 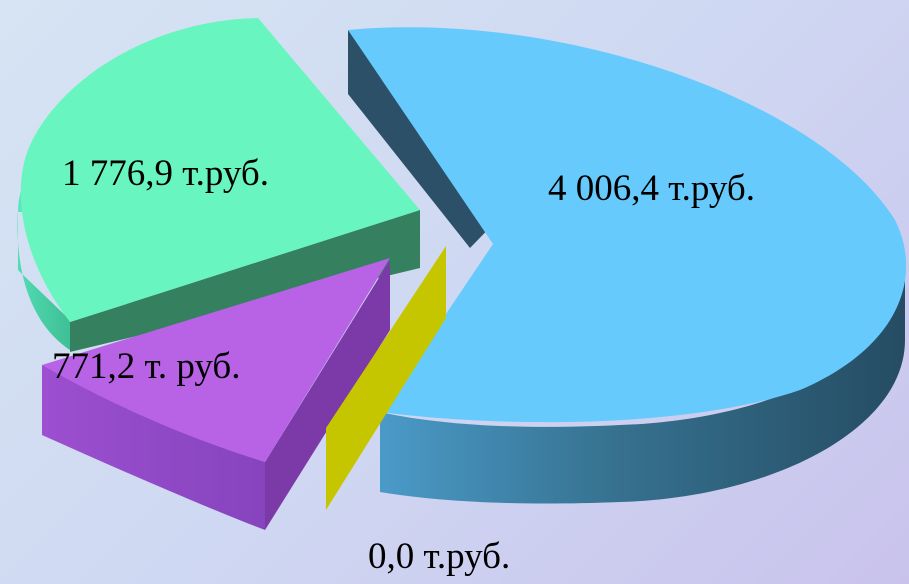 I want to click on slice-3-label: 0,0 т.руб., so click(x=439, y=556).